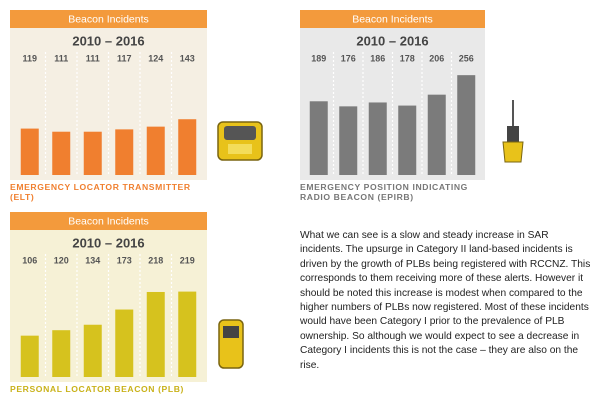 This screenshot has height=402, width=600. I want to click on value-label: 173, so click(124, 260).